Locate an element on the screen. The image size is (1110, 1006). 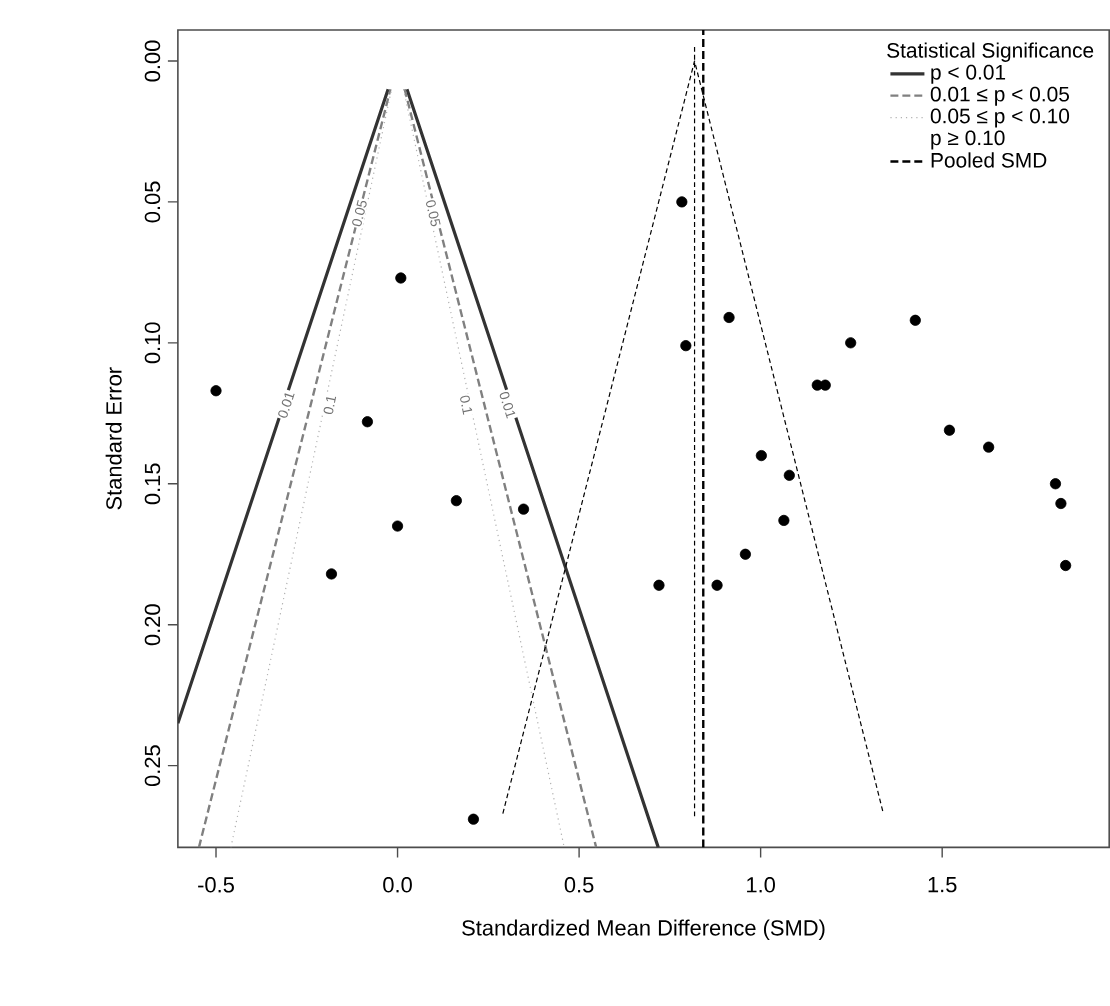
y-tick-label: 0.05 is located at coordinates (152, 202).